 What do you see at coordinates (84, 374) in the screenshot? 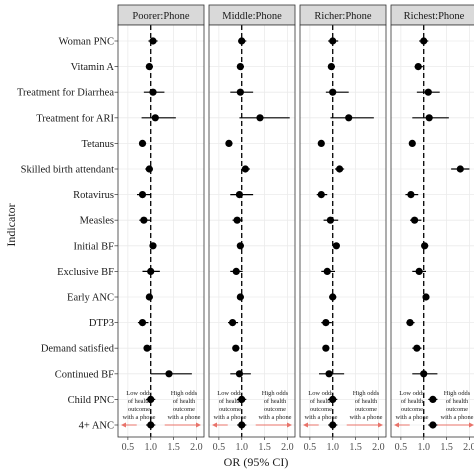
I see `indicator-label: Continued BF` at bounding box center [84, 374].